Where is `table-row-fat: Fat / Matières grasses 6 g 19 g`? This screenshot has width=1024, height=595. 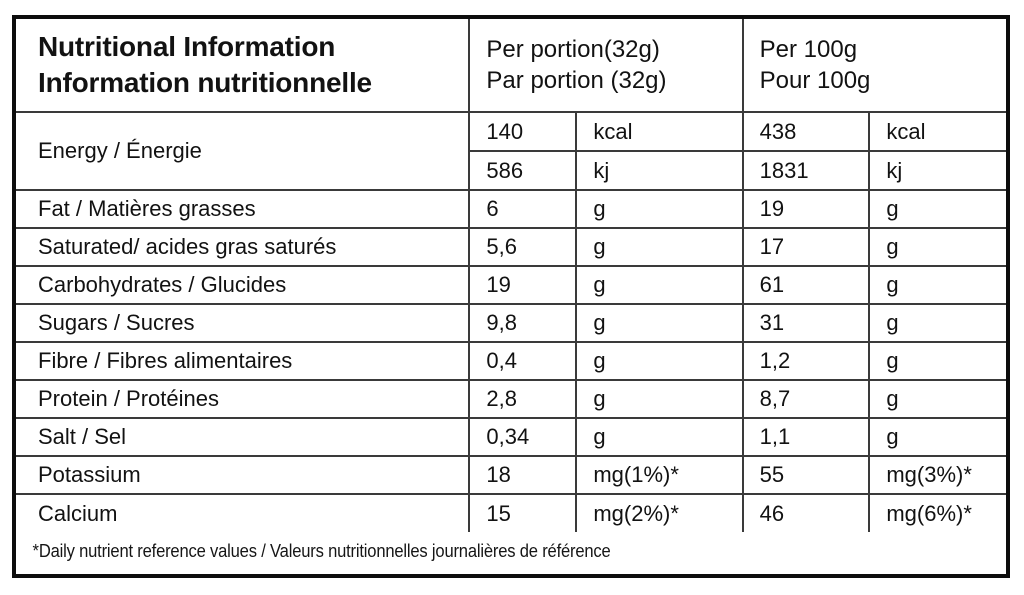
table-row-fat: Fat / Matières grasses 6 g 19 g is located at coordinates (511, 209).